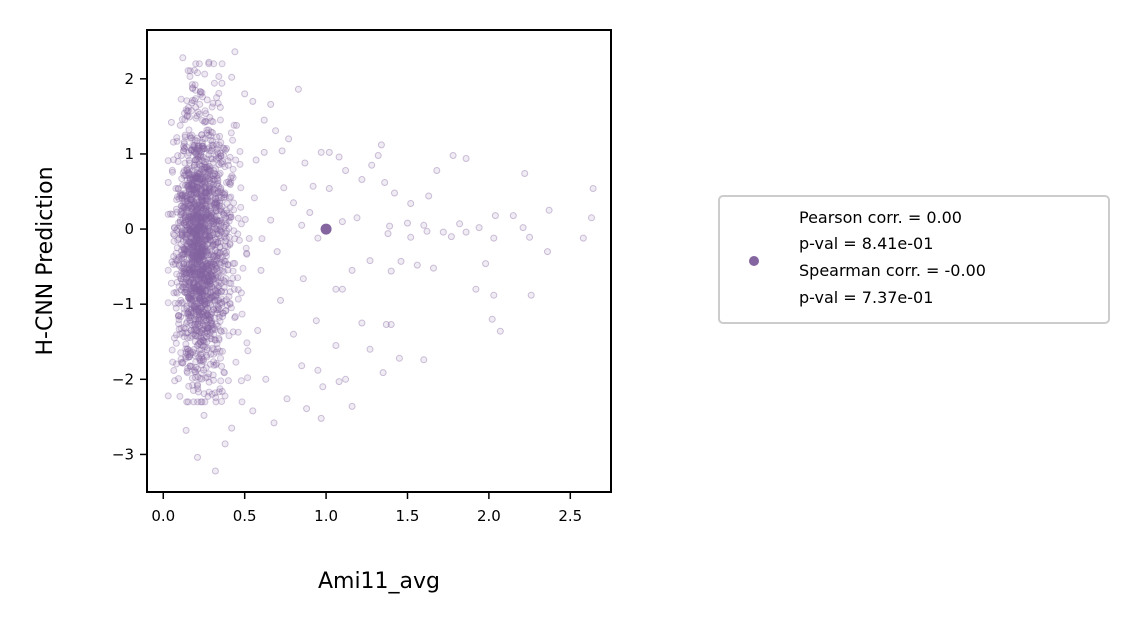  Describe the element at coordinates (326, 516) in the screenshot. I see `x-tick-label: 1.0` at that location.